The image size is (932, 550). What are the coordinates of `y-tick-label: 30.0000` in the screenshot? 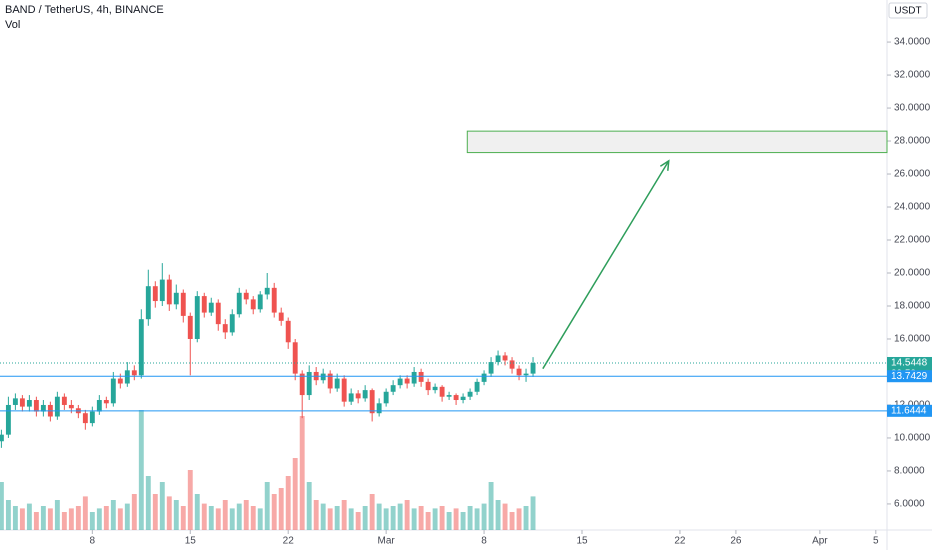 It's located at (912, 108).